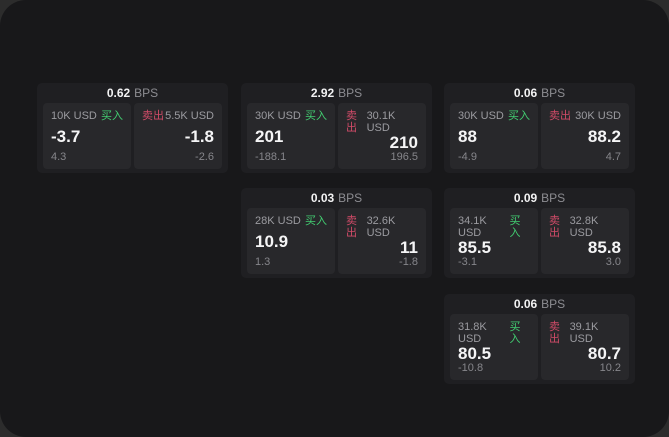 Image resolution: width=669 pixels, height=437 pixels. Describe the element at coordinates (409, 248) in the screenshot. I see `sell-price: 11` at that location.